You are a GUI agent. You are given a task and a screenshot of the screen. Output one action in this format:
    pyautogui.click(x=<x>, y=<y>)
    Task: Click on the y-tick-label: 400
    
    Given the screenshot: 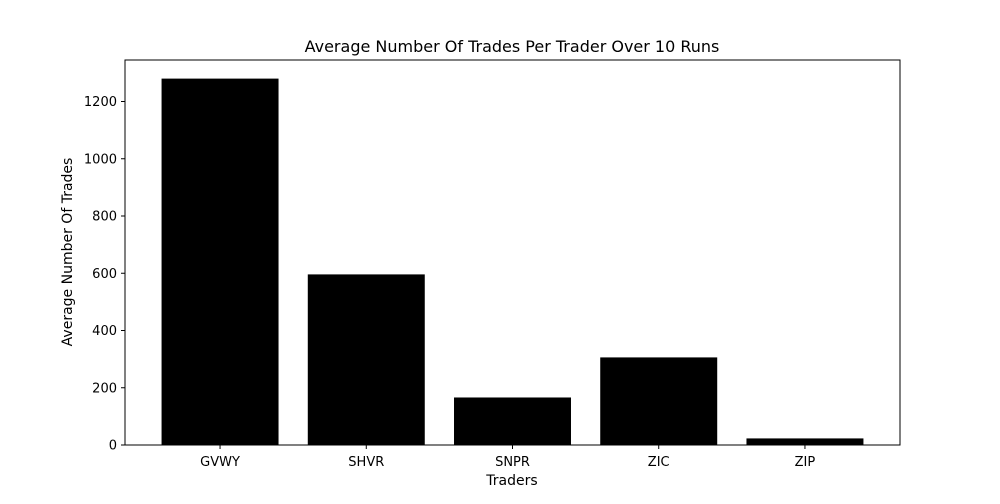 What is the action you would take?
    pyautogui.click(x=104, y=331)
    